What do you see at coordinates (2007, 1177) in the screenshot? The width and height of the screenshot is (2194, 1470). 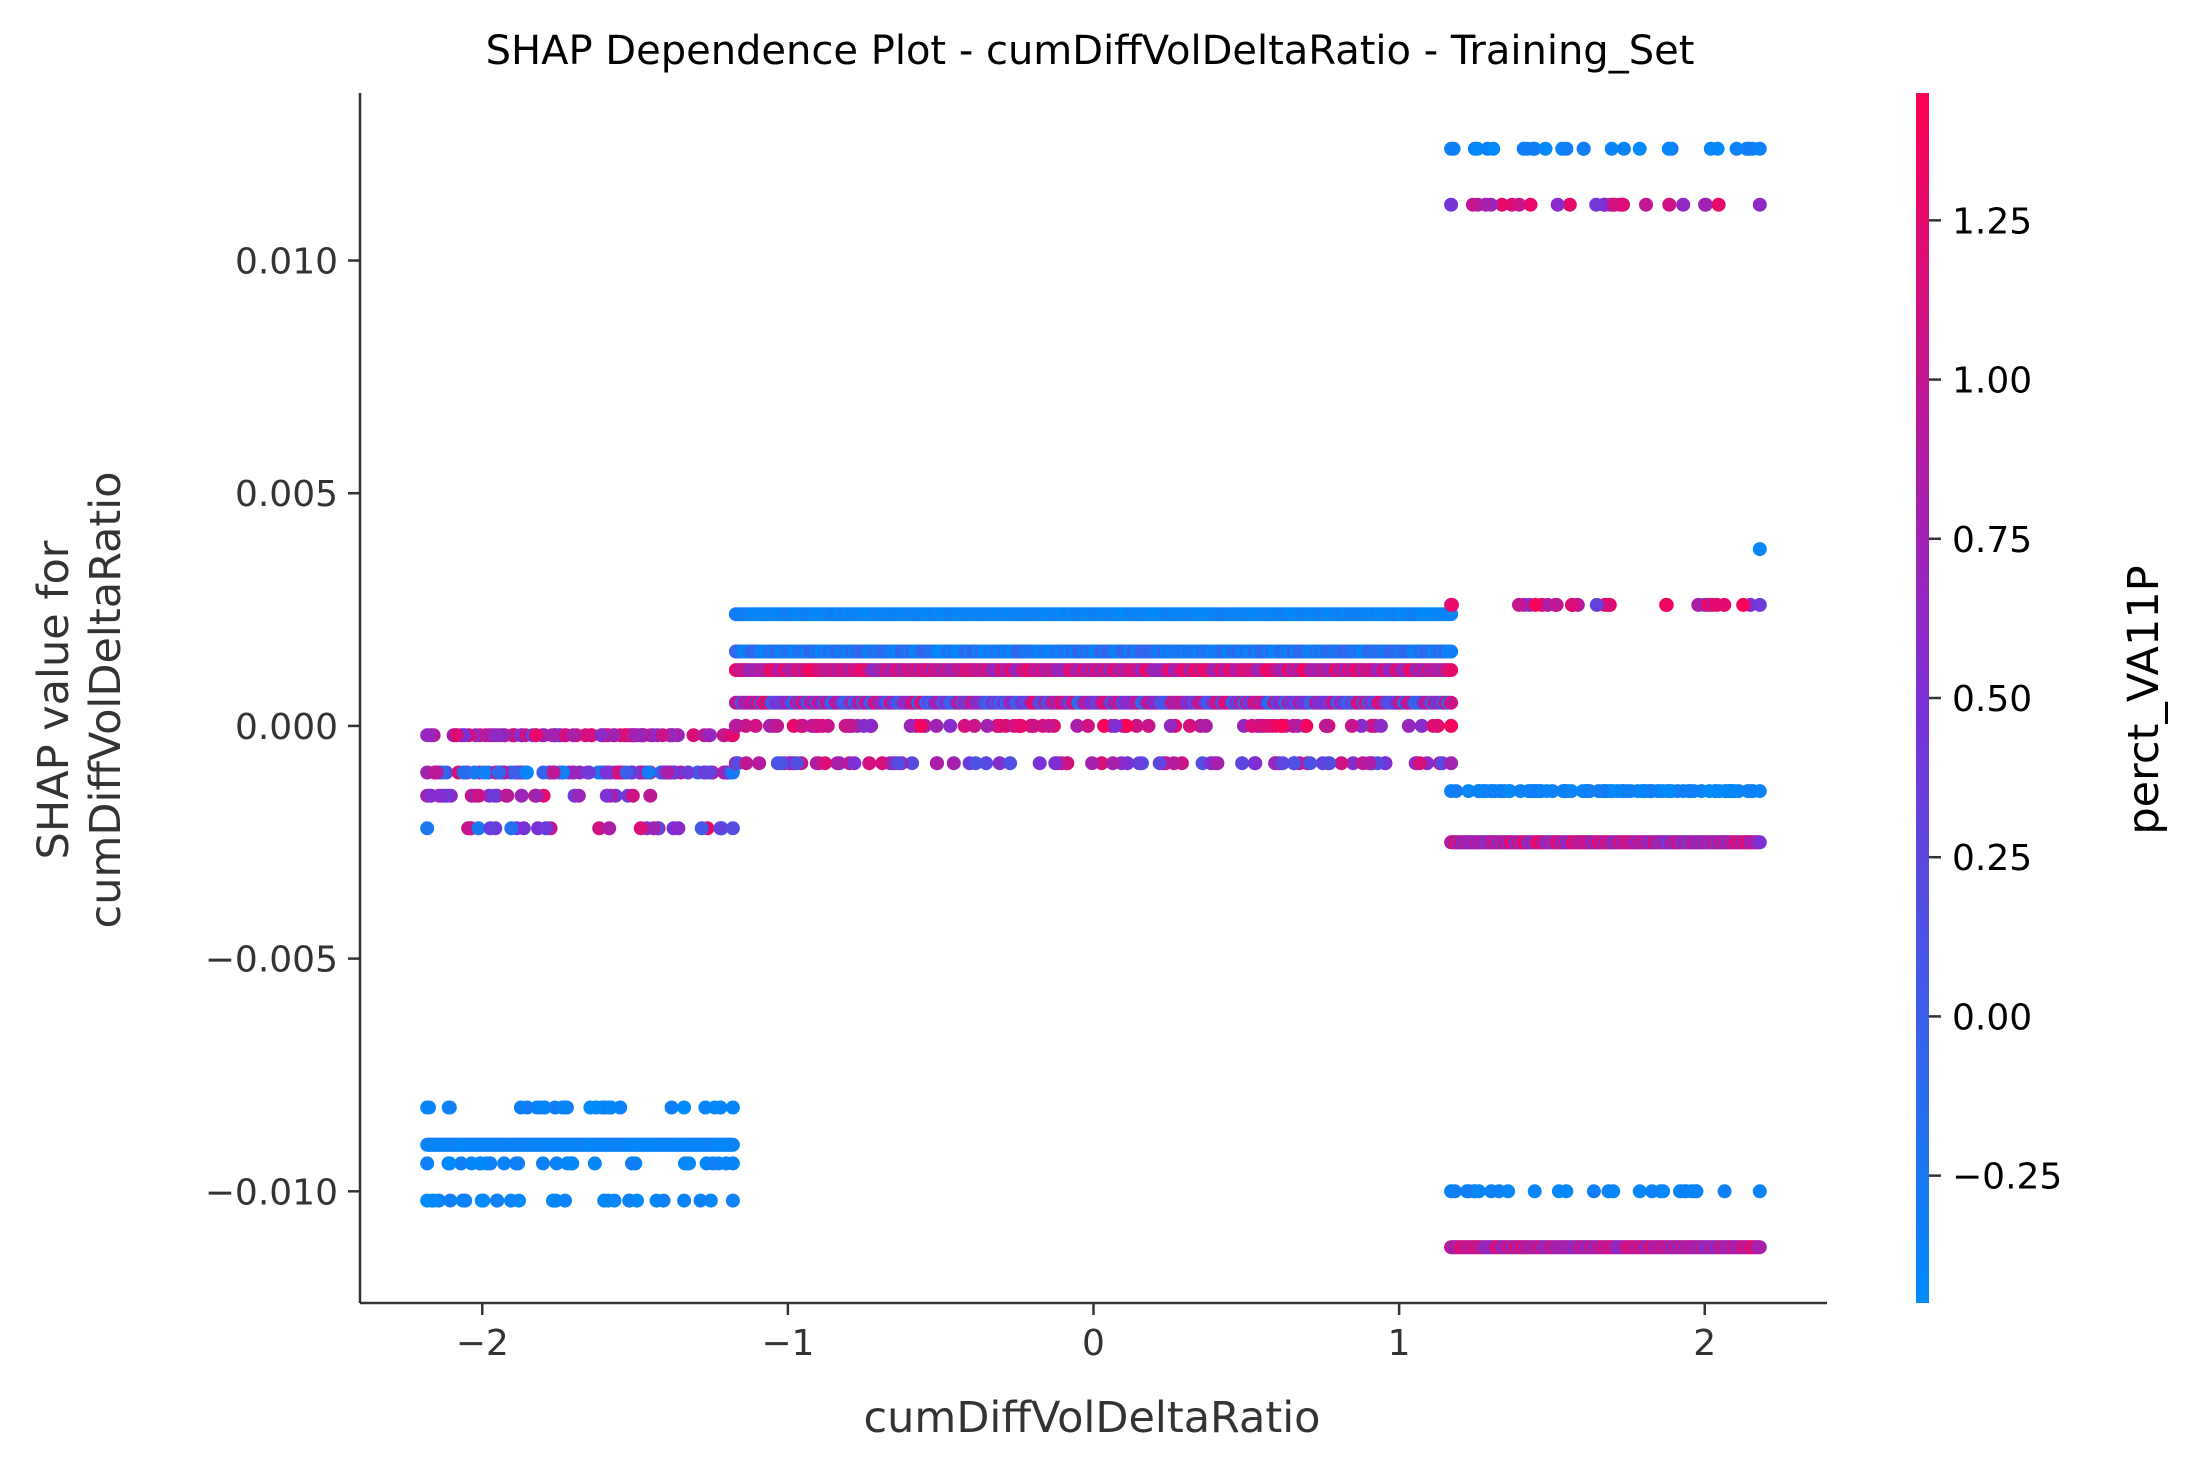 I see `colorbar-tick-label: −0.25` at bounding box center [2007, 1177].